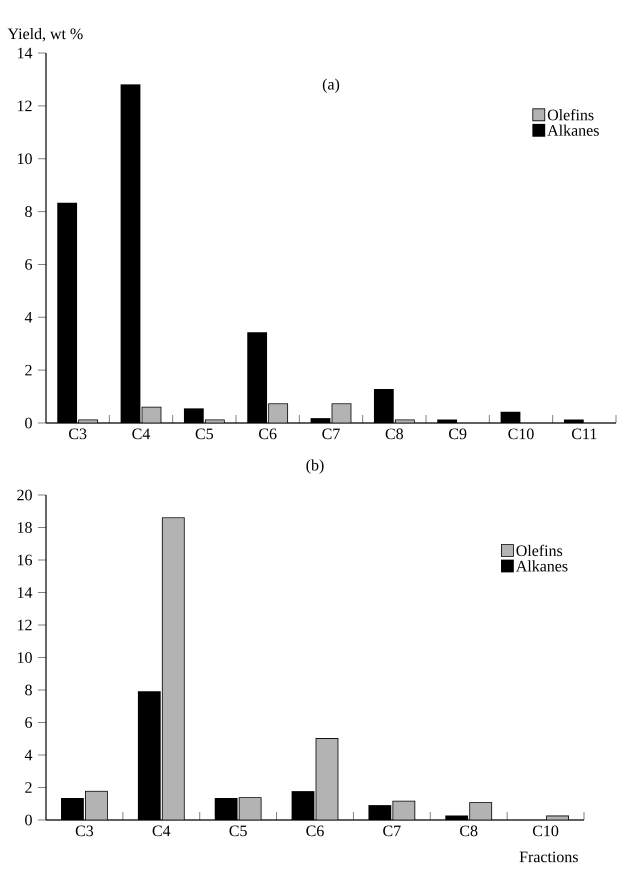 The width and height of the screenshot is (621, 871). I want to click on y-tick-label: 18, so click(25, 527).